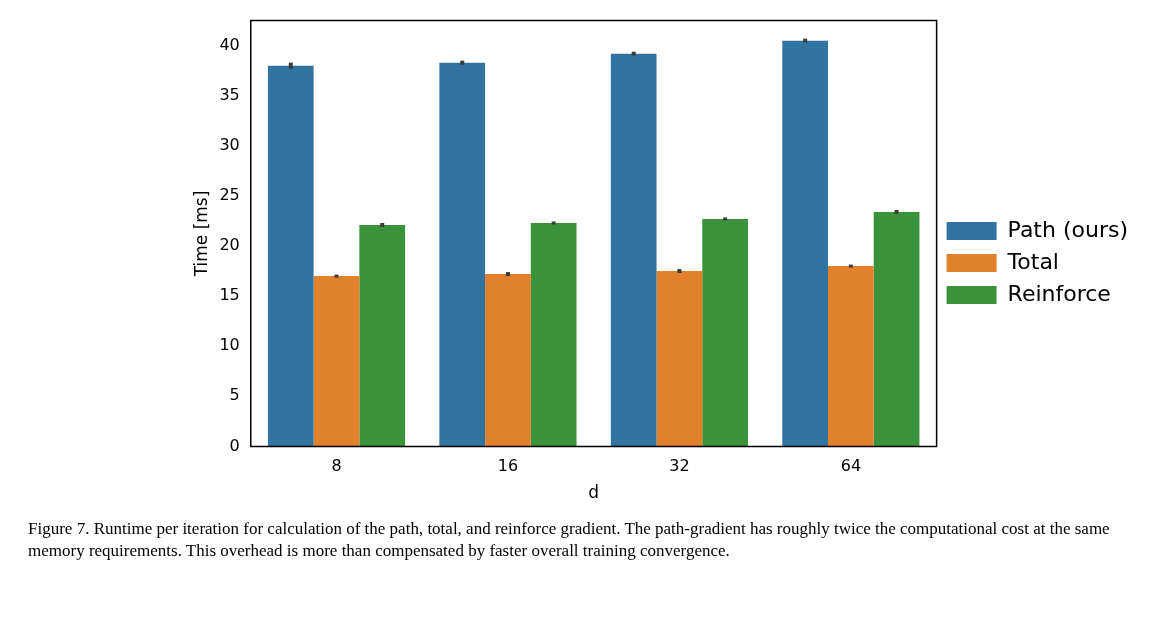 Image resolution: width=1170 pixels, height=627 pixels. Describe the element at coordinates (229, 195) in the screenshot. I see `y-tick-label: 25` at that location.